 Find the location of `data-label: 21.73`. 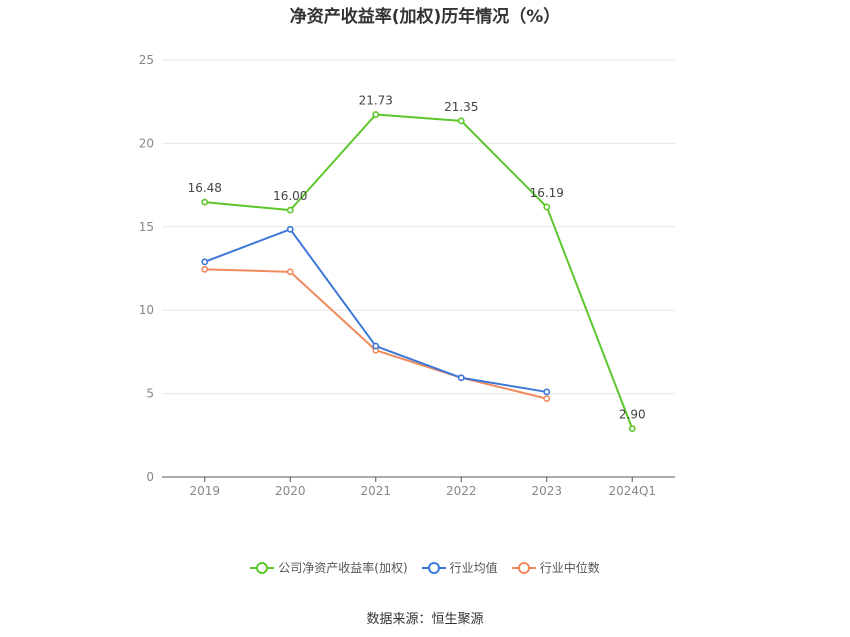

data-label: 21.73 is located at coordinates (376, 101).